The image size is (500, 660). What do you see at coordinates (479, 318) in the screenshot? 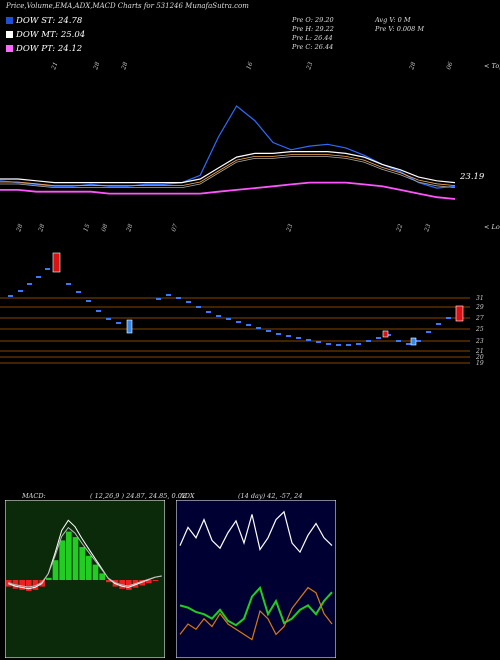
I see `y-tick-label: 27` at bounding box center [479, 318].